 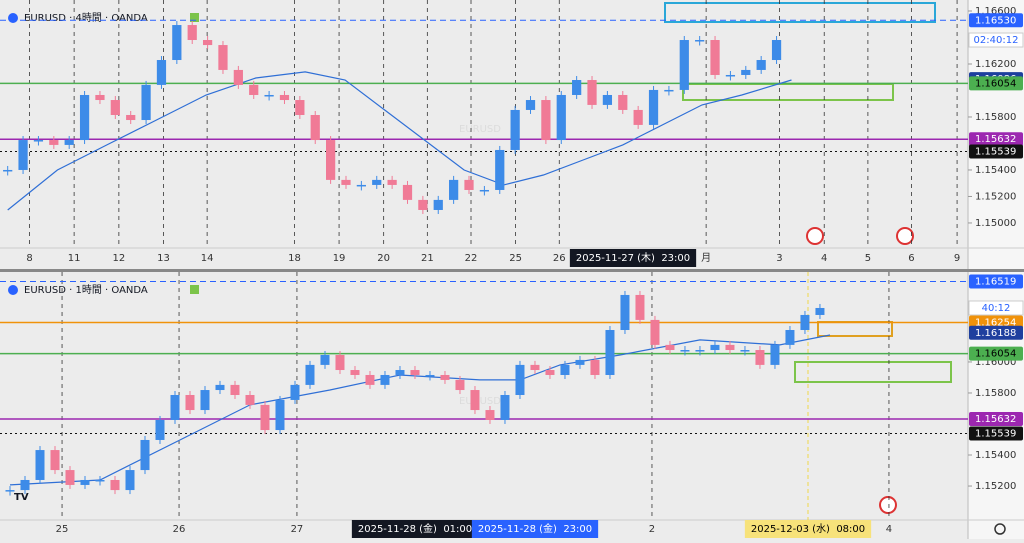 What do you see at coordinates (480, 401) in the screenshot?
I see `watermark: EURUSD` at bounding box center [480, 401].